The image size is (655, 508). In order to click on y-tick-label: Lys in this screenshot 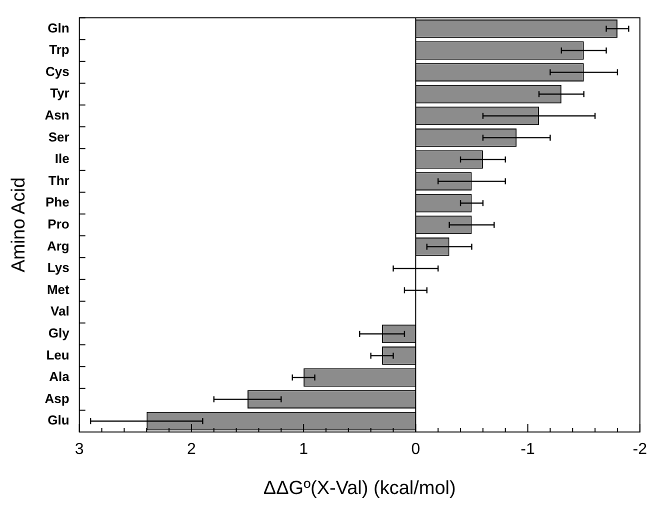, I will do `click(58, 268)`.